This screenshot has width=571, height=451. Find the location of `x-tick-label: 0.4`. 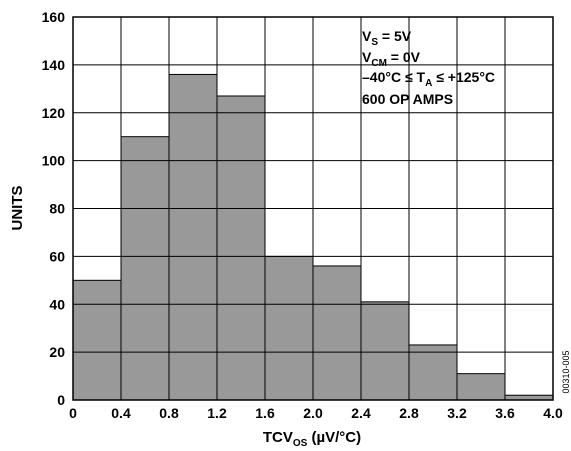

x-tick-label: 0.4 is located at coordinates (121, 413).